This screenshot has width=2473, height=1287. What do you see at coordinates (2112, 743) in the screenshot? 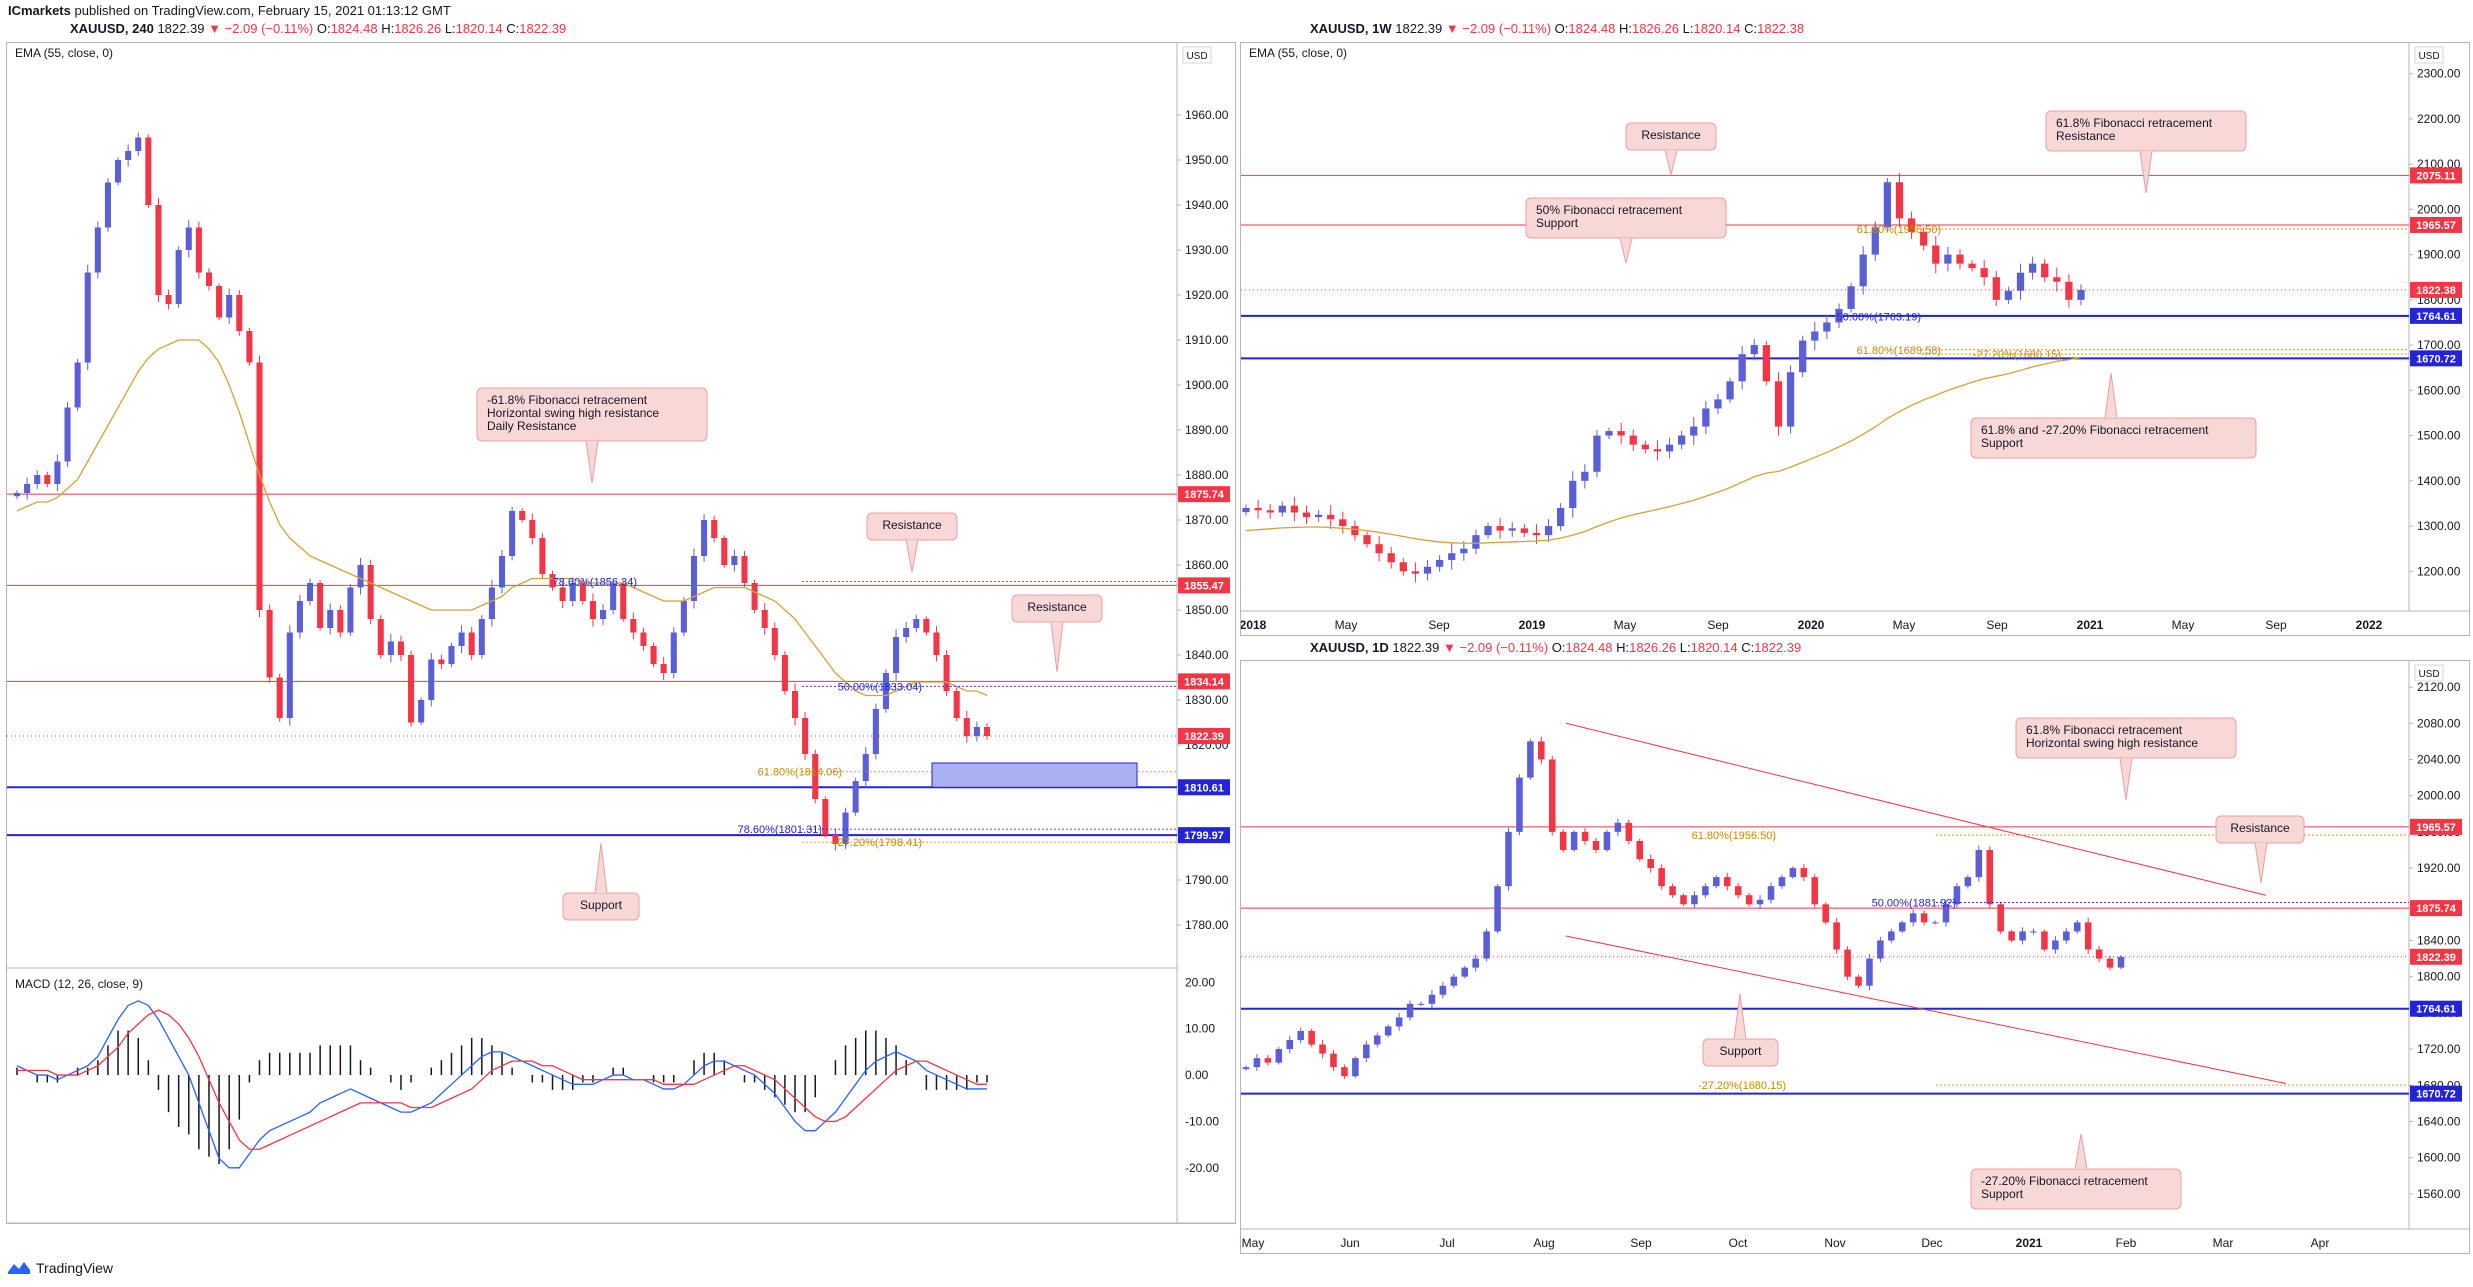
I see `callout-text: Horizontal swing high resistance` at bounding box center [2112, 743].